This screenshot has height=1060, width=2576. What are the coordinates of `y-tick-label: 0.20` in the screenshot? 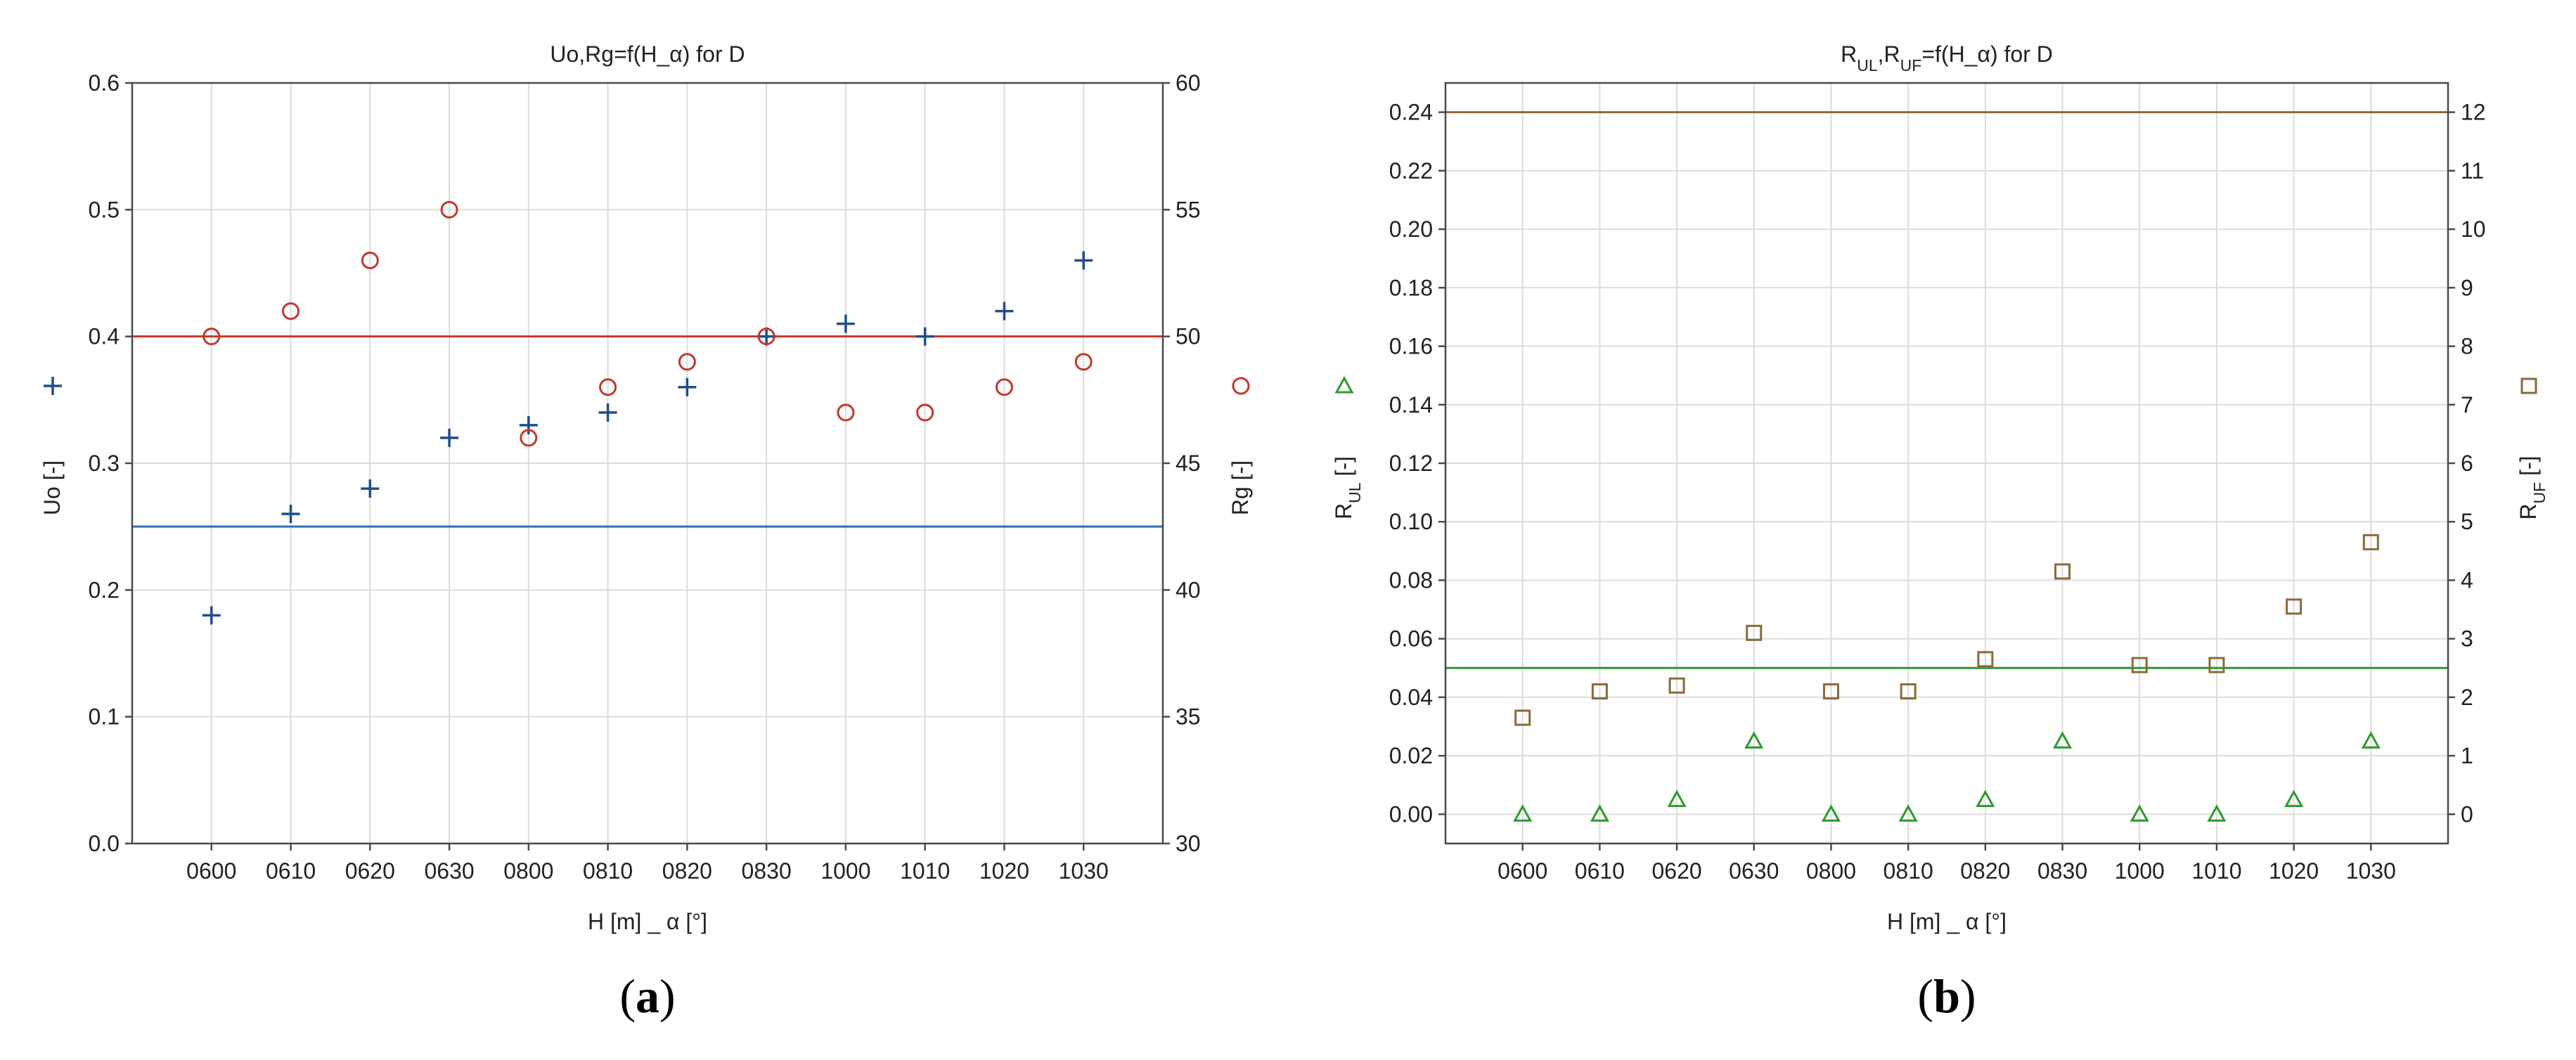 It's located at (1411, 229).